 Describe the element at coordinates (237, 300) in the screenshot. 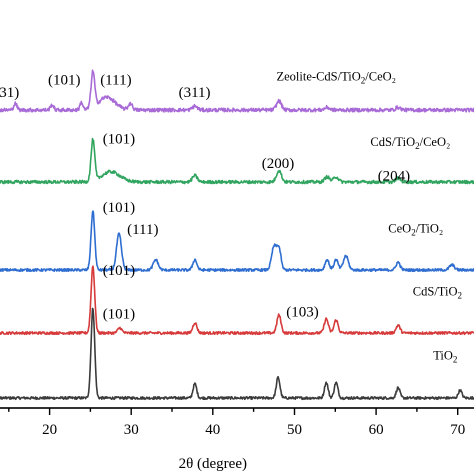

I see `series-line-cds-tio2` at that location.